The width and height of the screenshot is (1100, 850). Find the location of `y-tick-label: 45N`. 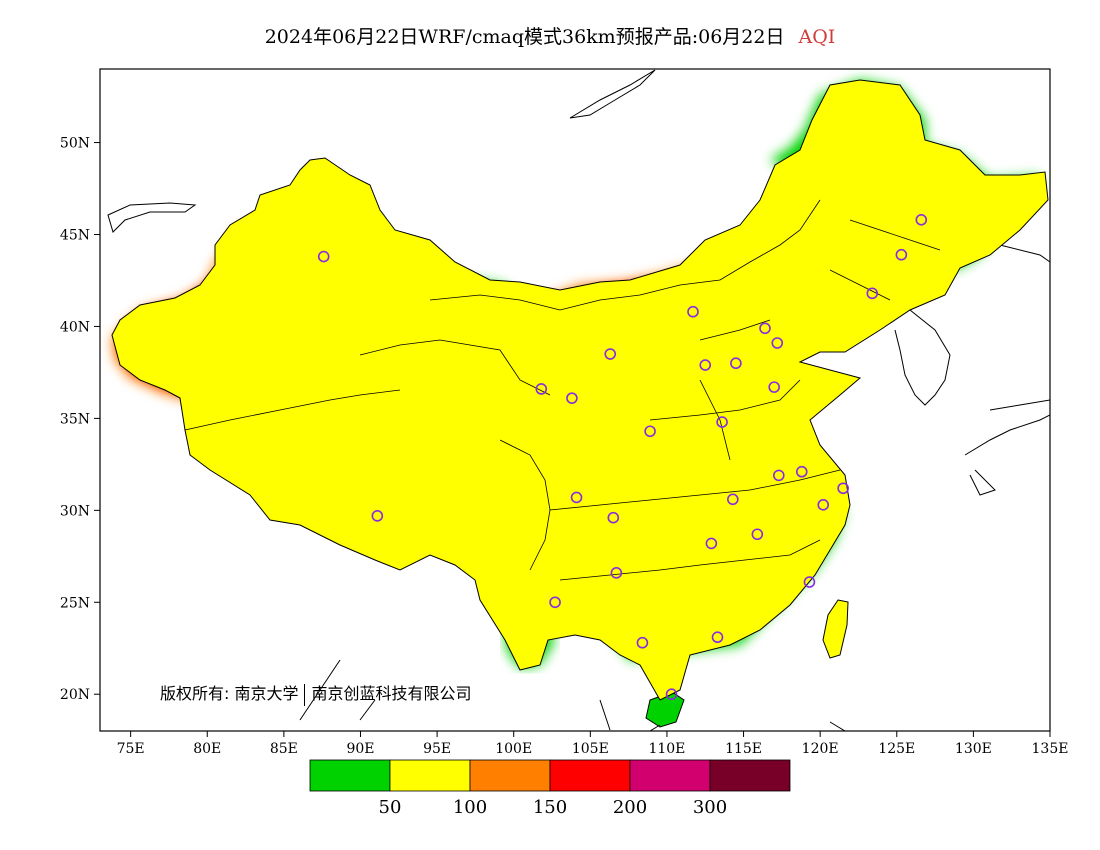

y-tick-label: 45N is located at coordinates (75, 236).